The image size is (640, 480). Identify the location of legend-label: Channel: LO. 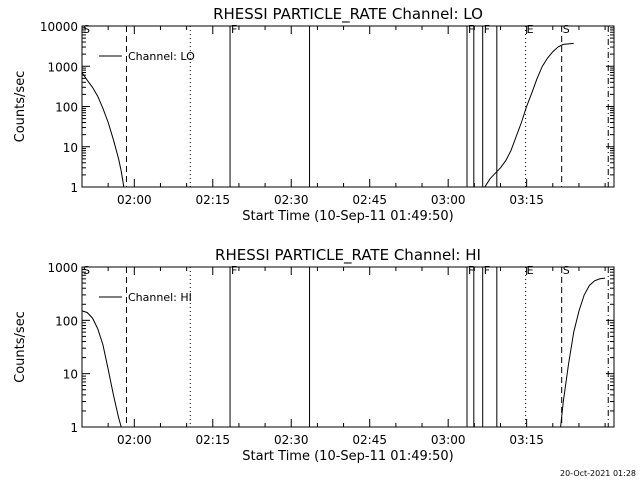
(161, 56).